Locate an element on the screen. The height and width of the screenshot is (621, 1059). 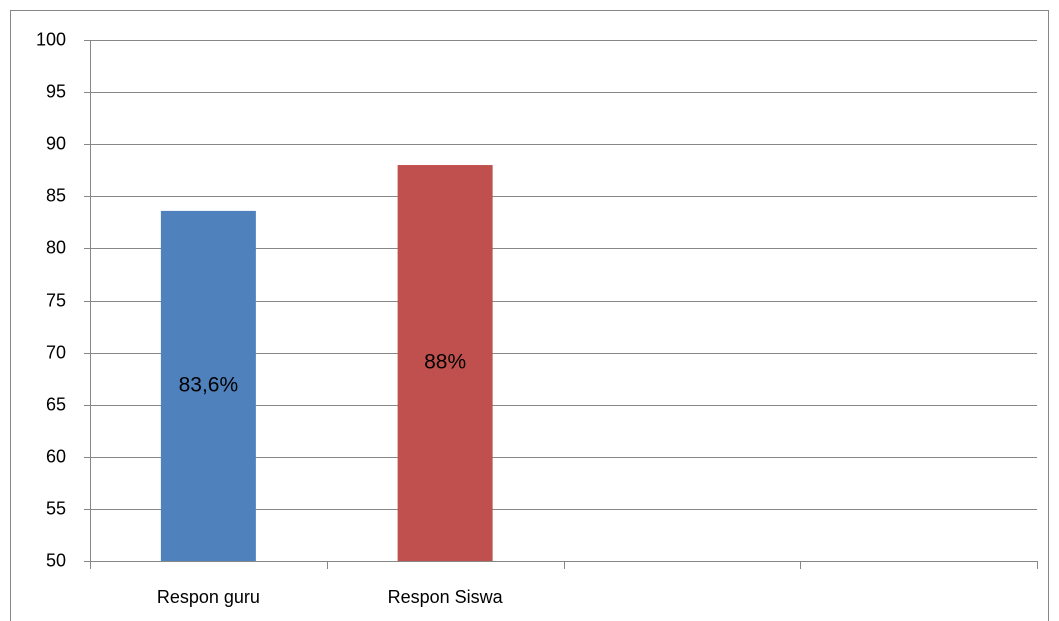
y-tick-label: 85 is located at coordinates (56, 195).